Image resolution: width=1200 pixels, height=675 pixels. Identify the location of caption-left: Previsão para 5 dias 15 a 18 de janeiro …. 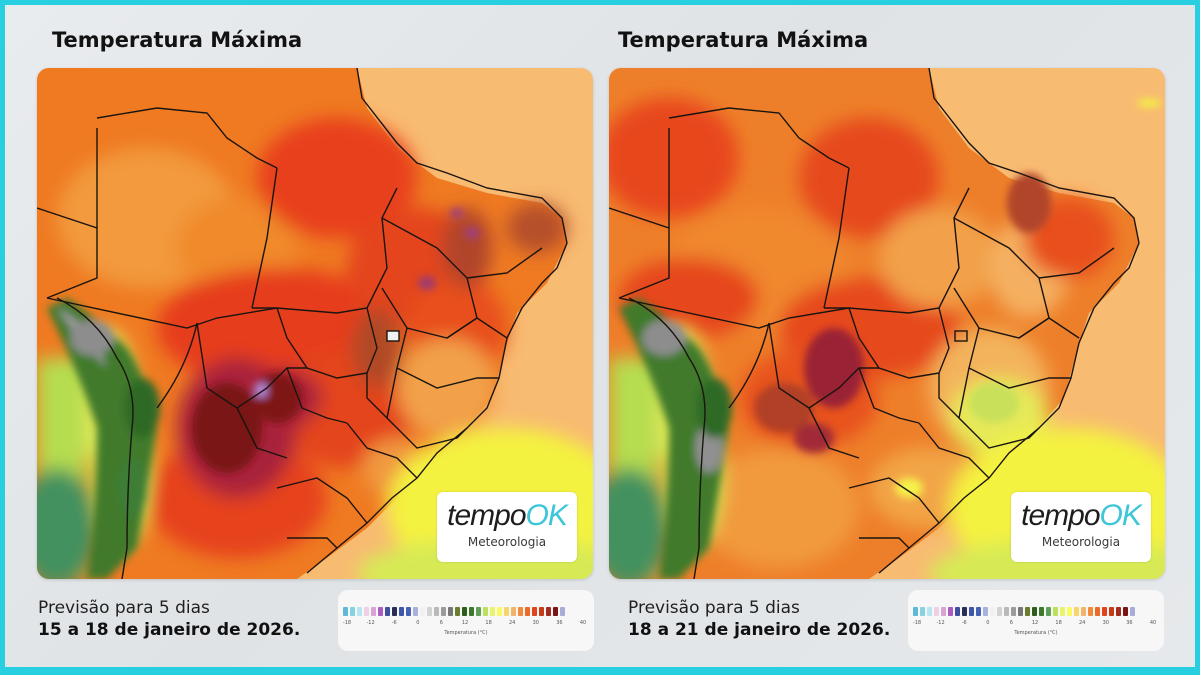
(169, 619).